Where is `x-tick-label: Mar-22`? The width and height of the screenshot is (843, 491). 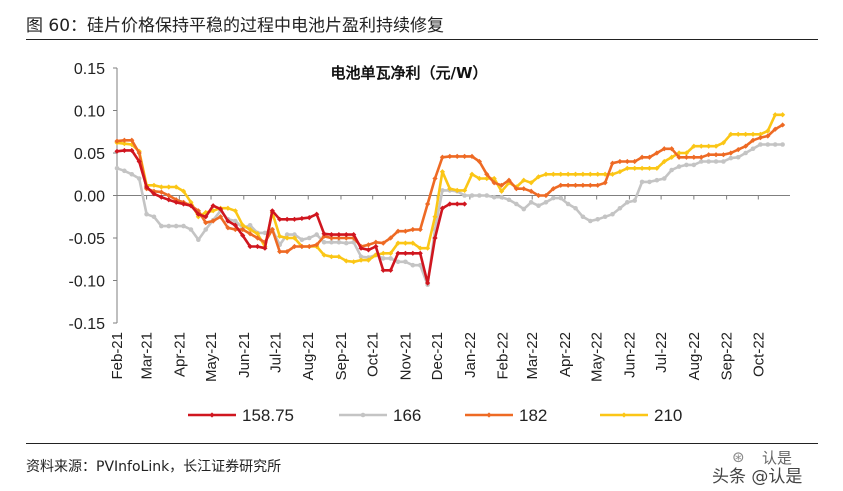
x-tick-label: Mar-22 is located at coordinates (532, 356).